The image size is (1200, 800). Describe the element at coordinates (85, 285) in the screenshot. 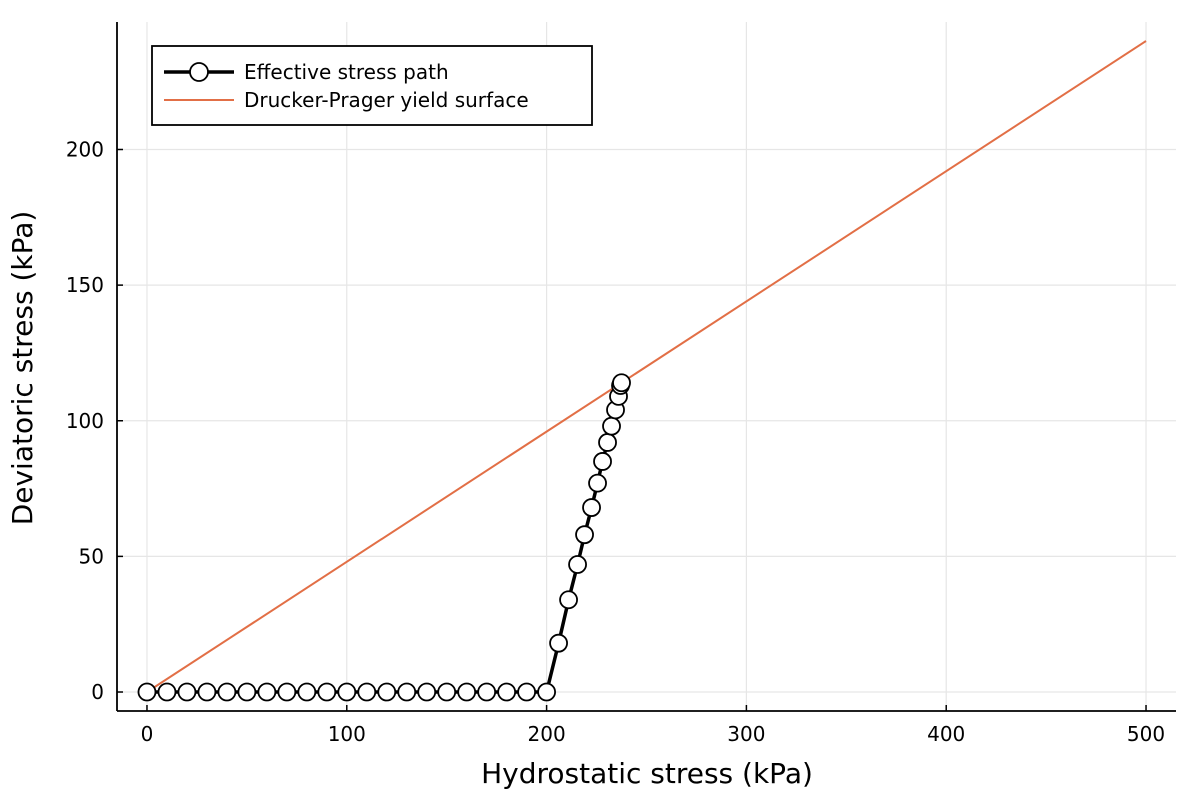

I see `y-tick-label: 150` at that location.